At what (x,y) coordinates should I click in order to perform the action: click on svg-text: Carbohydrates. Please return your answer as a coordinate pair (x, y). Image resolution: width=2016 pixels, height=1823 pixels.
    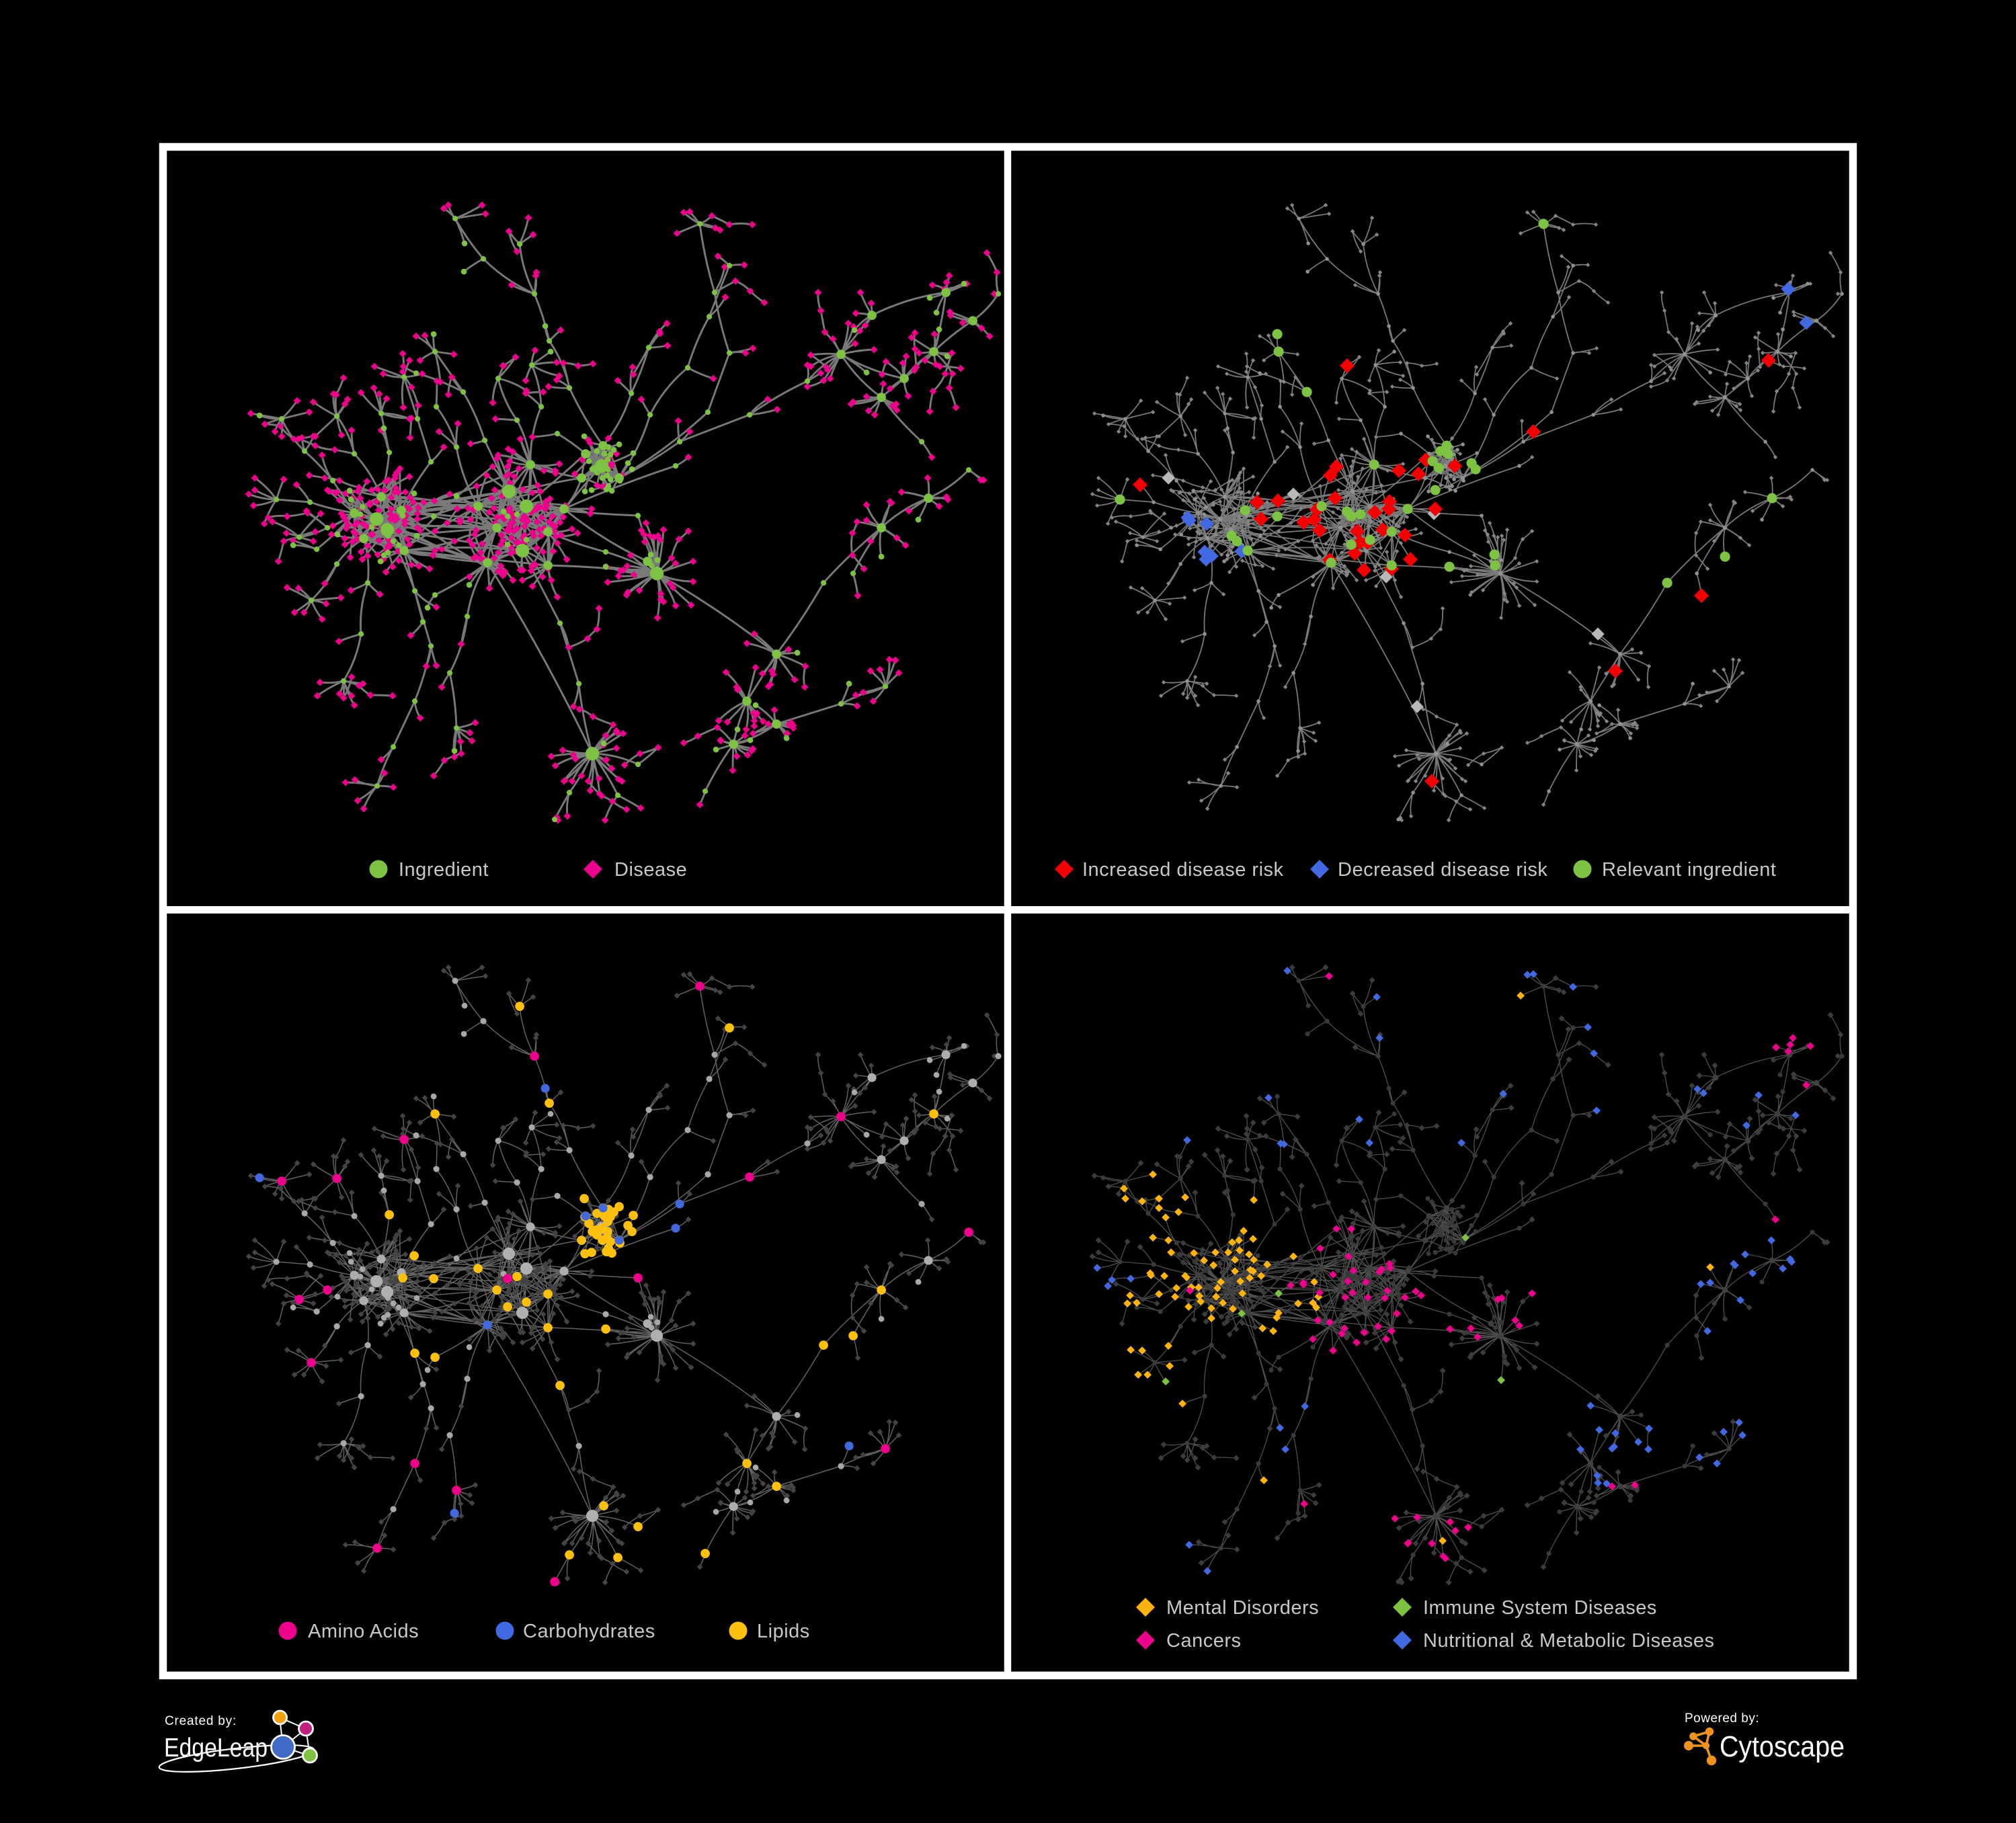
    Looking at the image, I should click on (589, 1631).